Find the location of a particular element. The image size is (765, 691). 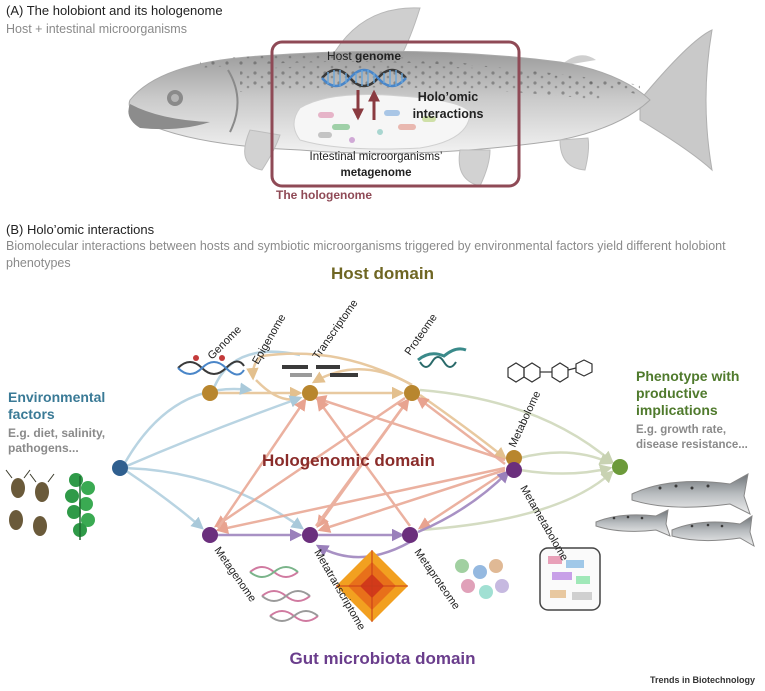

epigenome-label: Epigenome is located at coordinates (269, 339).